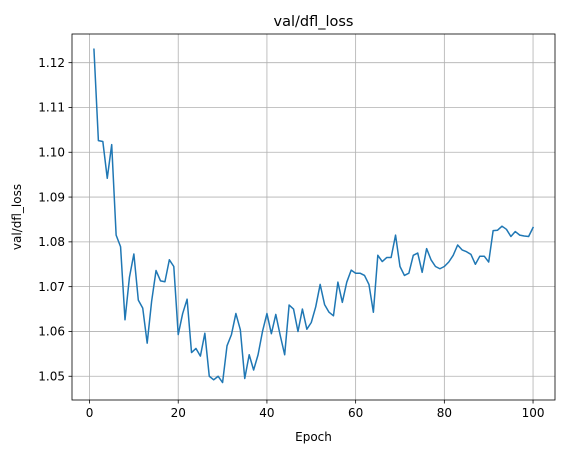  Describe the element at coordinates (51, 242) in the screenshot. I see `y-tick-label: 1.08` at that location.